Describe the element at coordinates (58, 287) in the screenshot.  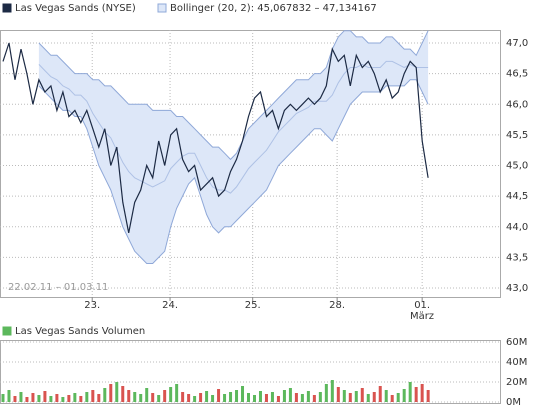
I see `date-range: 22.02.11 – 01.03.11` at that location.